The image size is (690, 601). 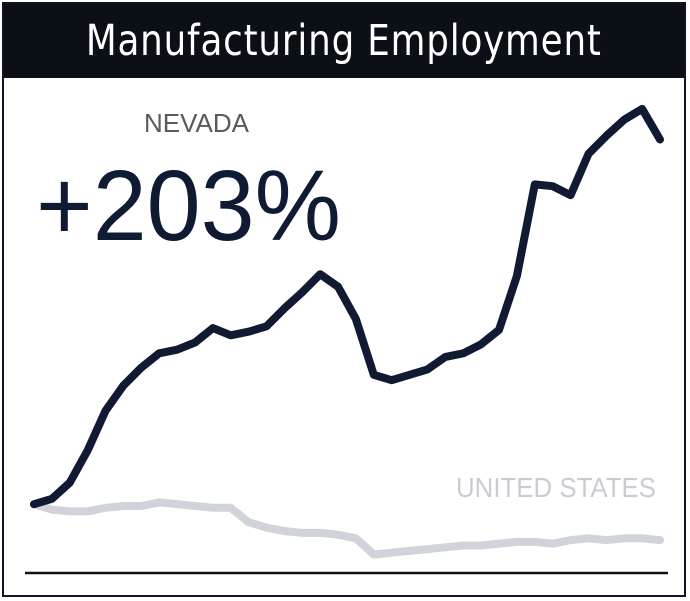 What do you see at coordinates (188, 206) in the screenshot?
I see `nevada-percent-change: +203%` at bounding box center [188, 206].